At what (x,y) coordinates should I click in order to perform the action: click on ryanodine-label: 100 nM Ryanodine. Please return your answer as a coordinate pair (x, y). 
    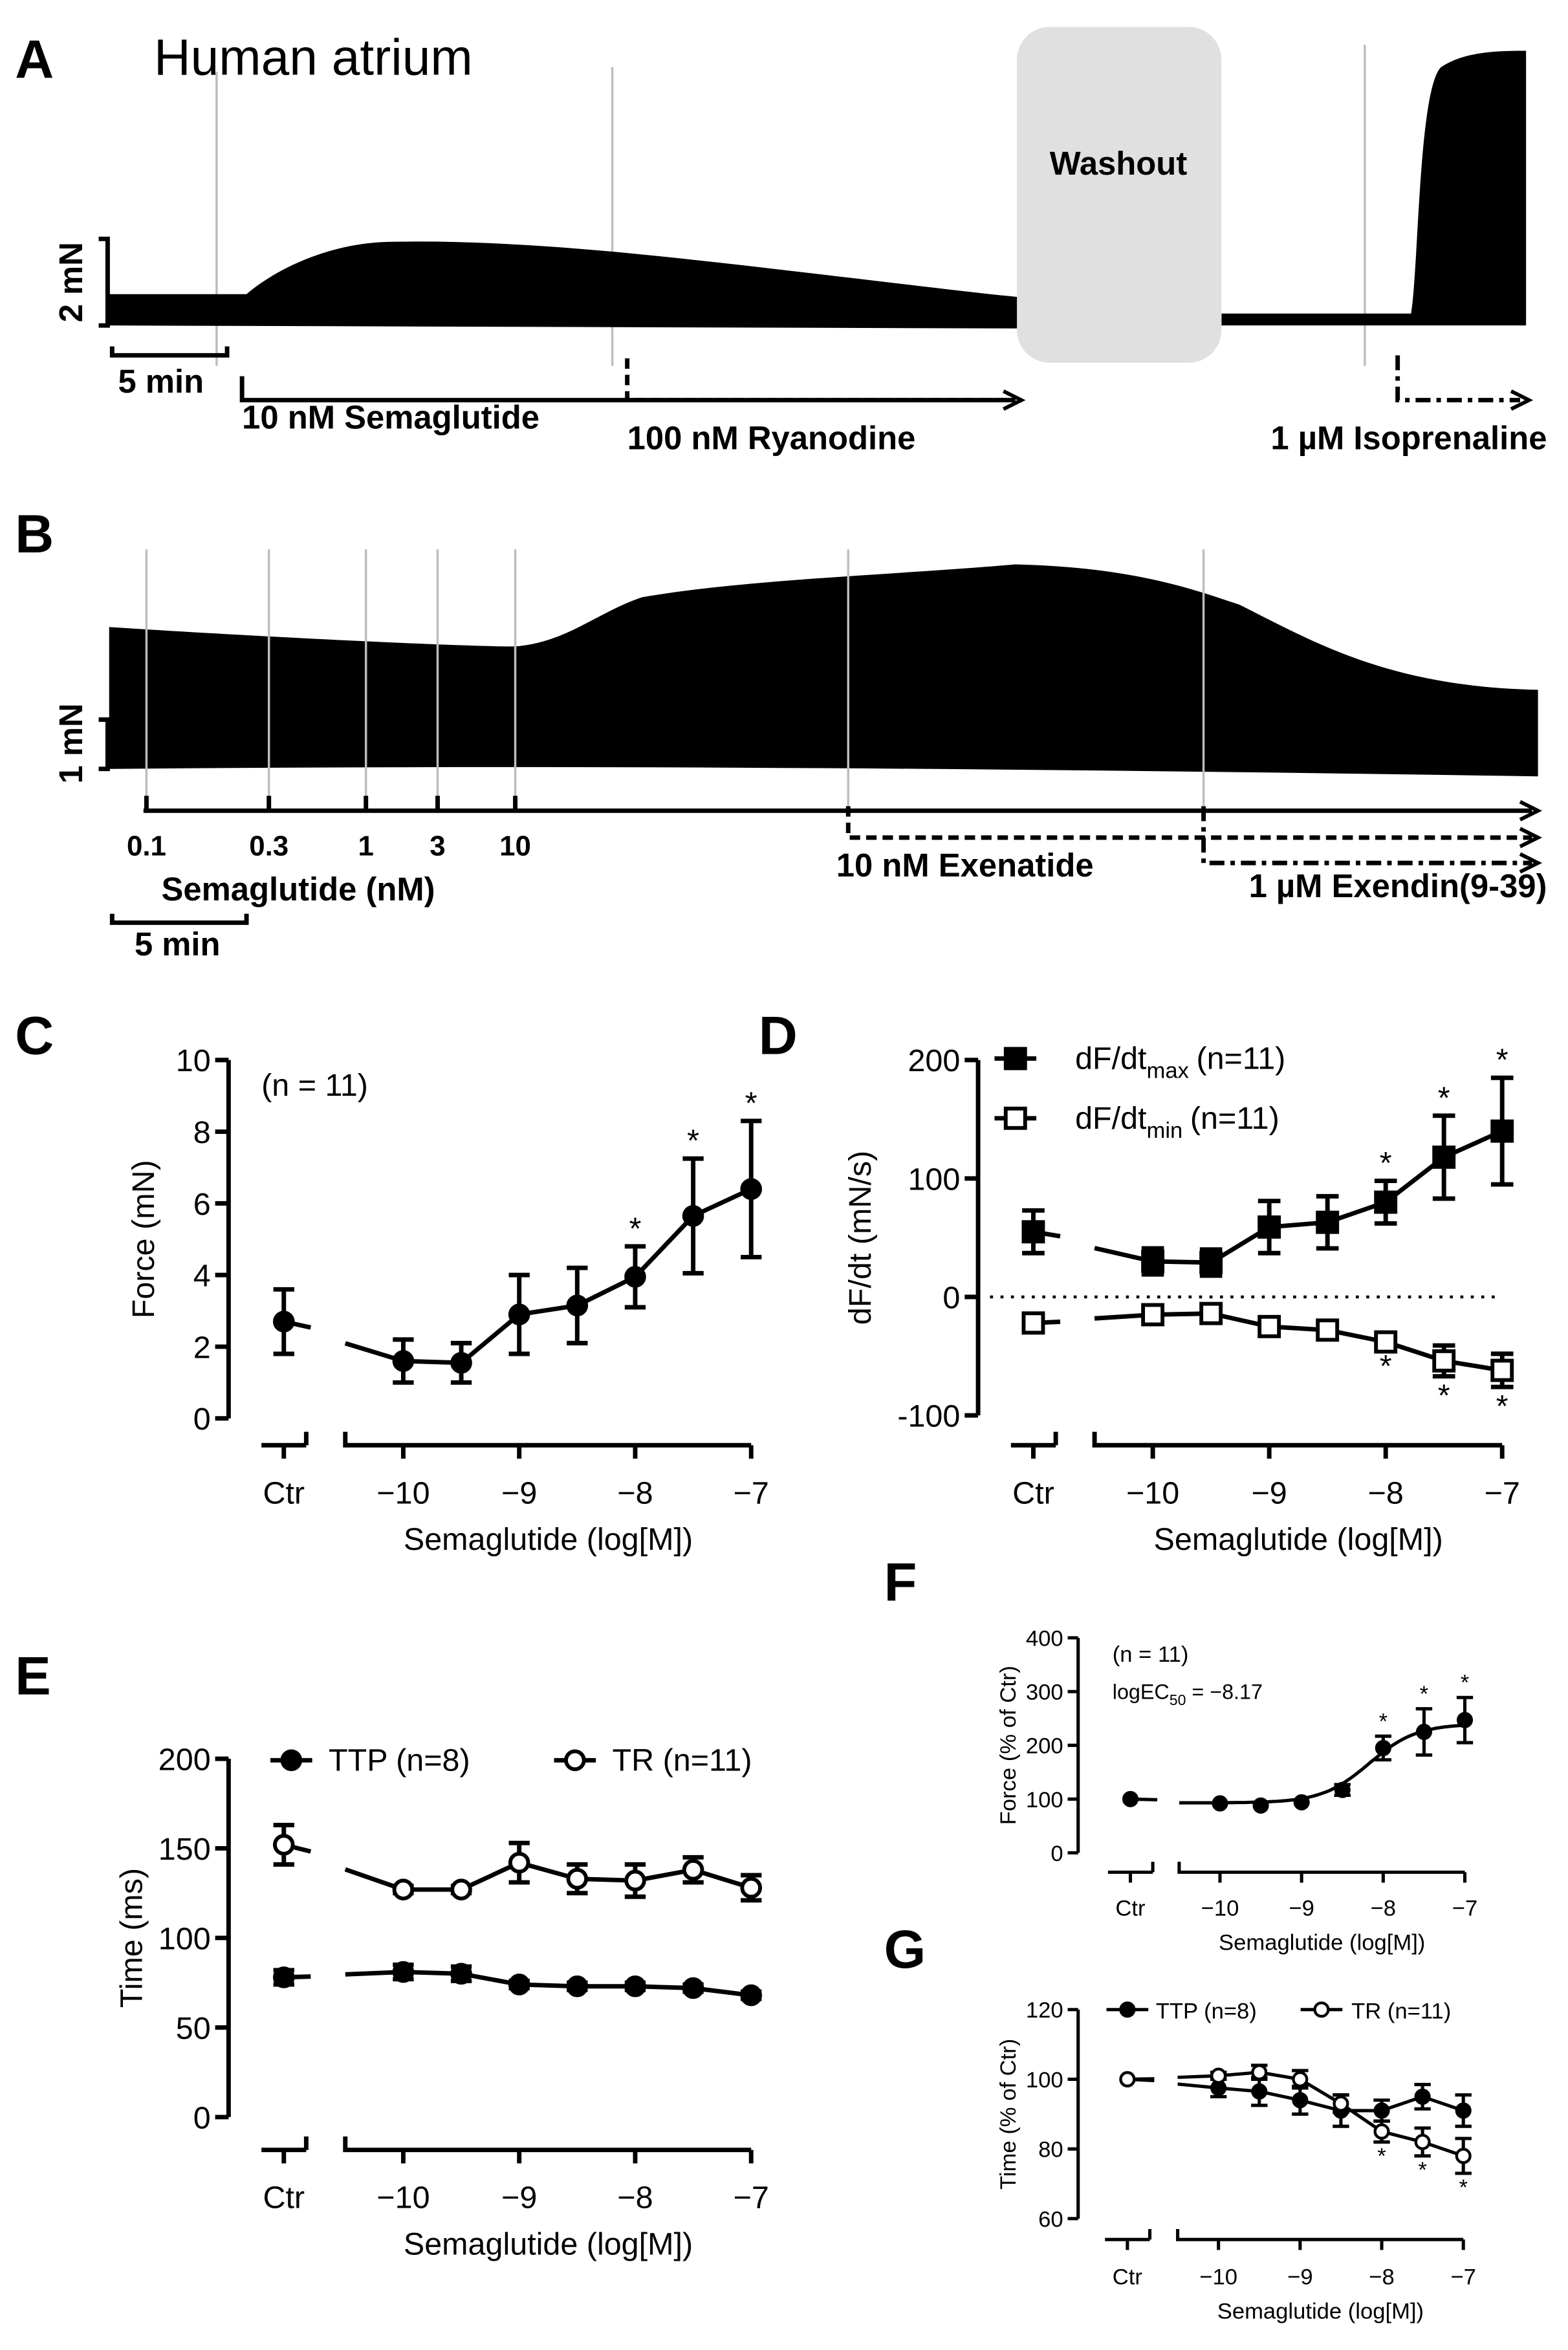
    Looking at the image, I should click on (771, 438).